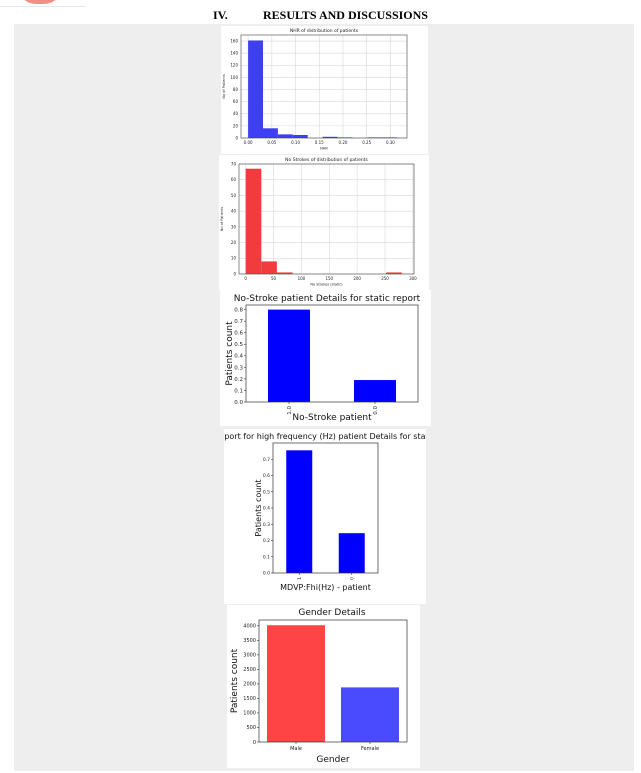  Describe the element at coordinates (357, 278) in the screenshot. I see `x-tick-label: 200` at that location.